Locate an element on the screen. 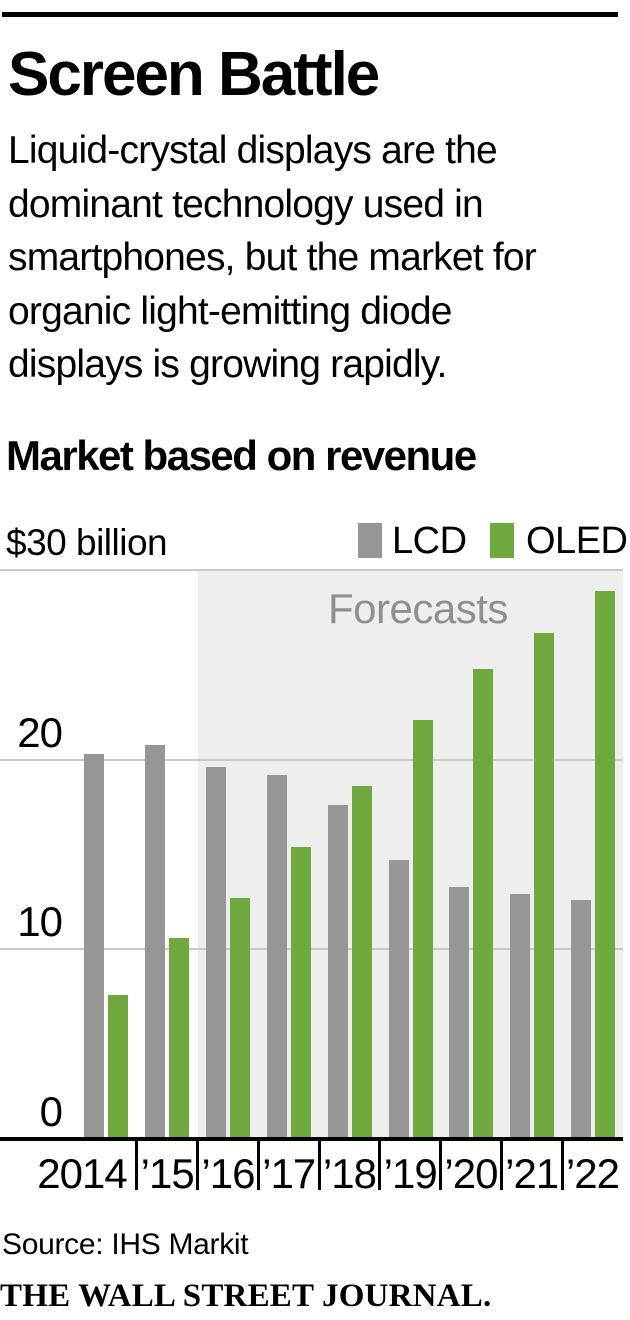 The width and height of the screenshot is (630, 1320). bar-oled-2014 is located at coordinates (118, 1066).